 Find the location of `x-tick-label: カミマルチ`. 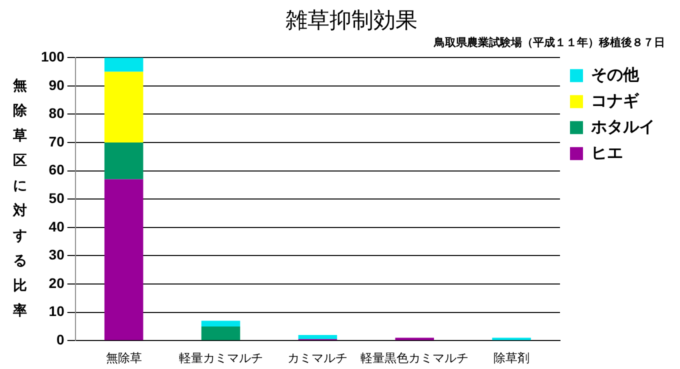

x-tick-label: カミマルチ is located at coordinates (318, 358).